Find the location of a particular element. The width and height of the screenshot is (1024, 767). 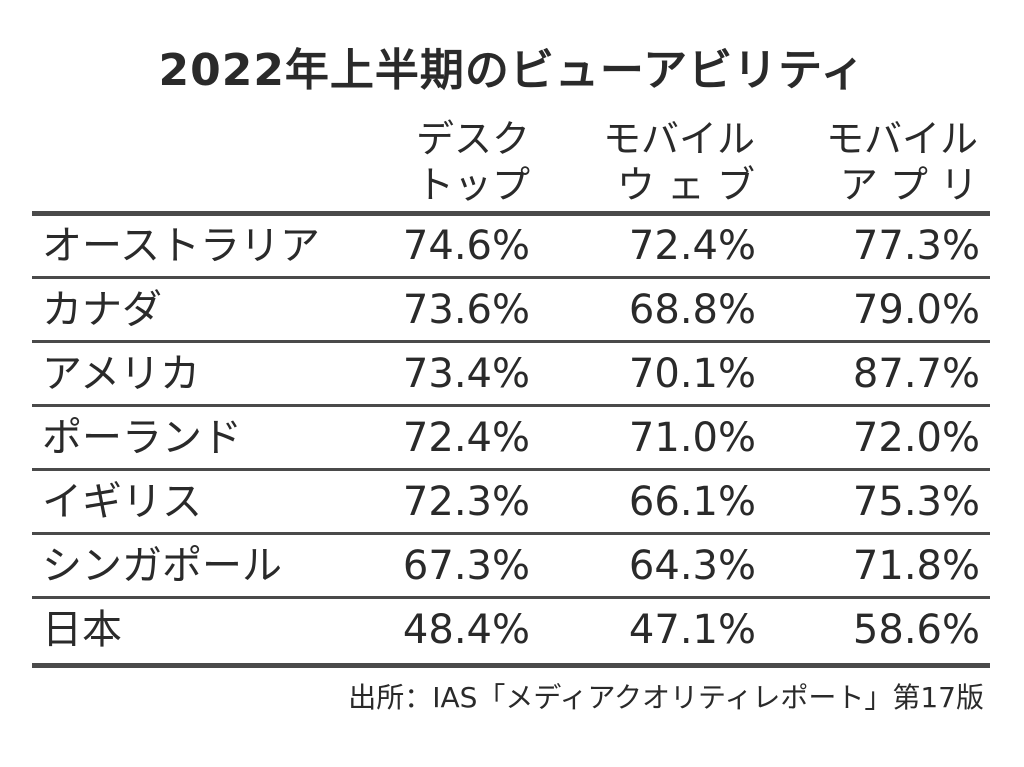

table-cell: 79.0% is located at coordinates (916, 310).